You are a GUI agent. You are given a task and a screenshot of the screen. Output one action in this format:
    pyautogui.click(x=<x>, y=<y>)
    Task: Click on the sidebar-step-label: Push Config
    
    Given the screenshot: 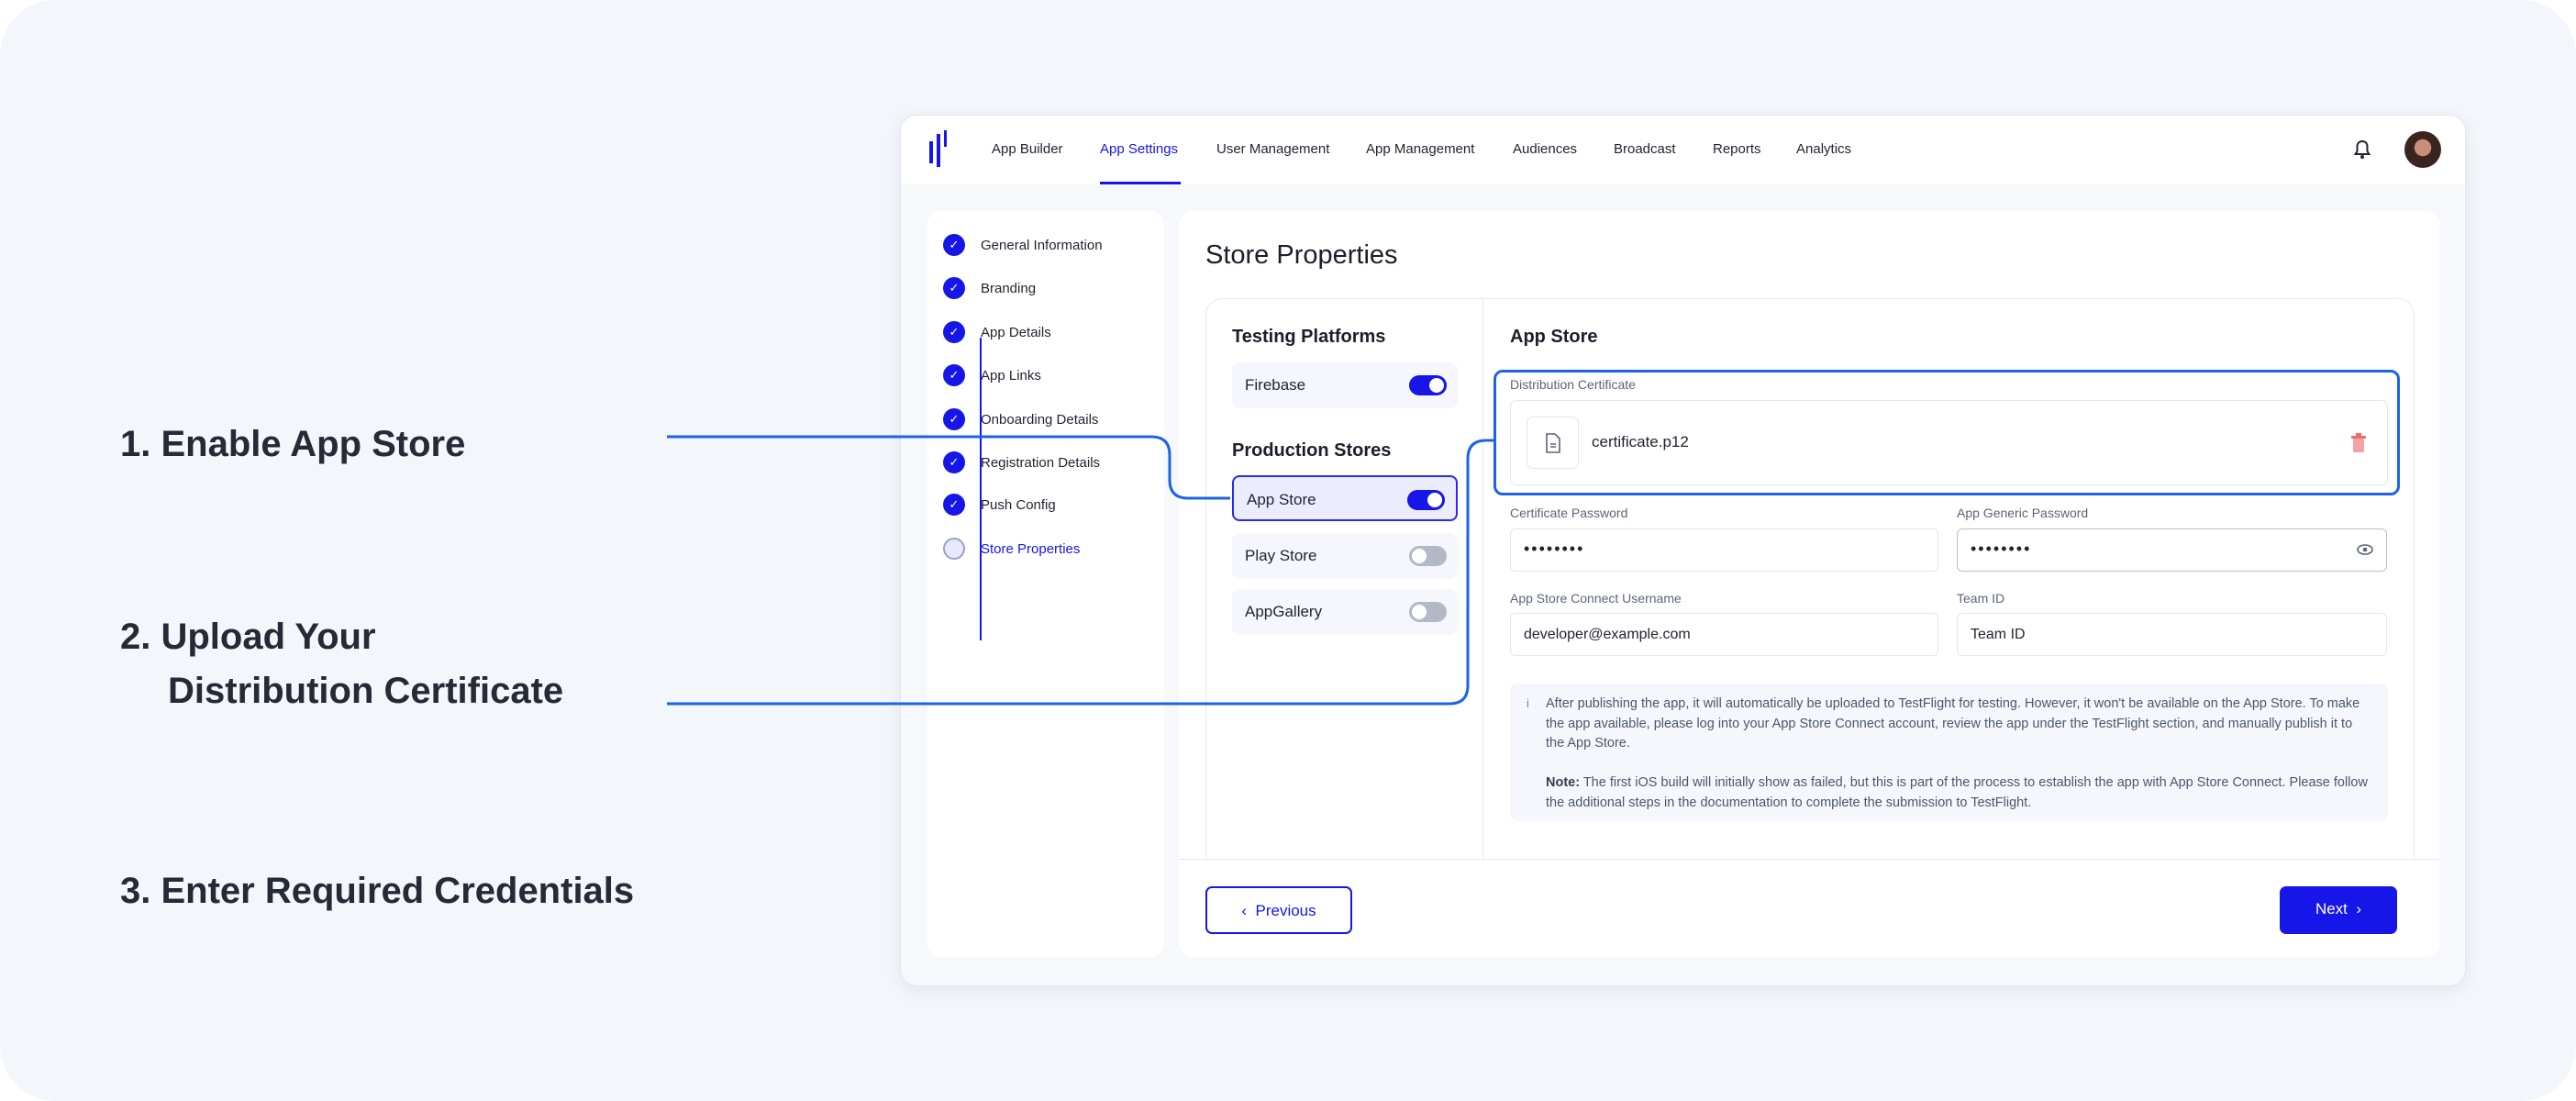 What is the action you would take?
    pyautogui.click(x=1018, y=505)
    